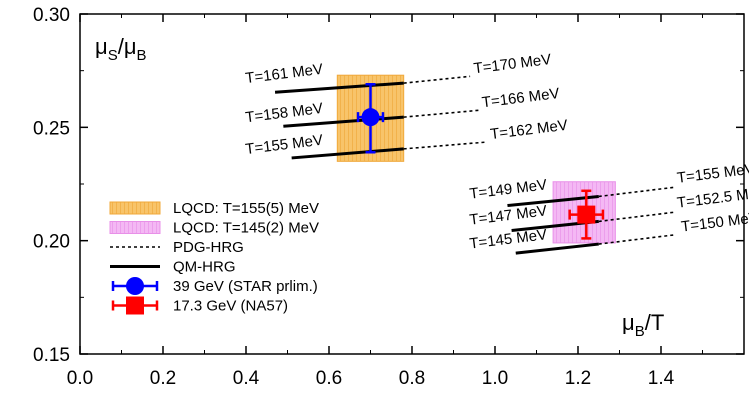 This screenshot has height=400, width=749. I want to click on x-tick-label: 1.4, so click(661, 378).